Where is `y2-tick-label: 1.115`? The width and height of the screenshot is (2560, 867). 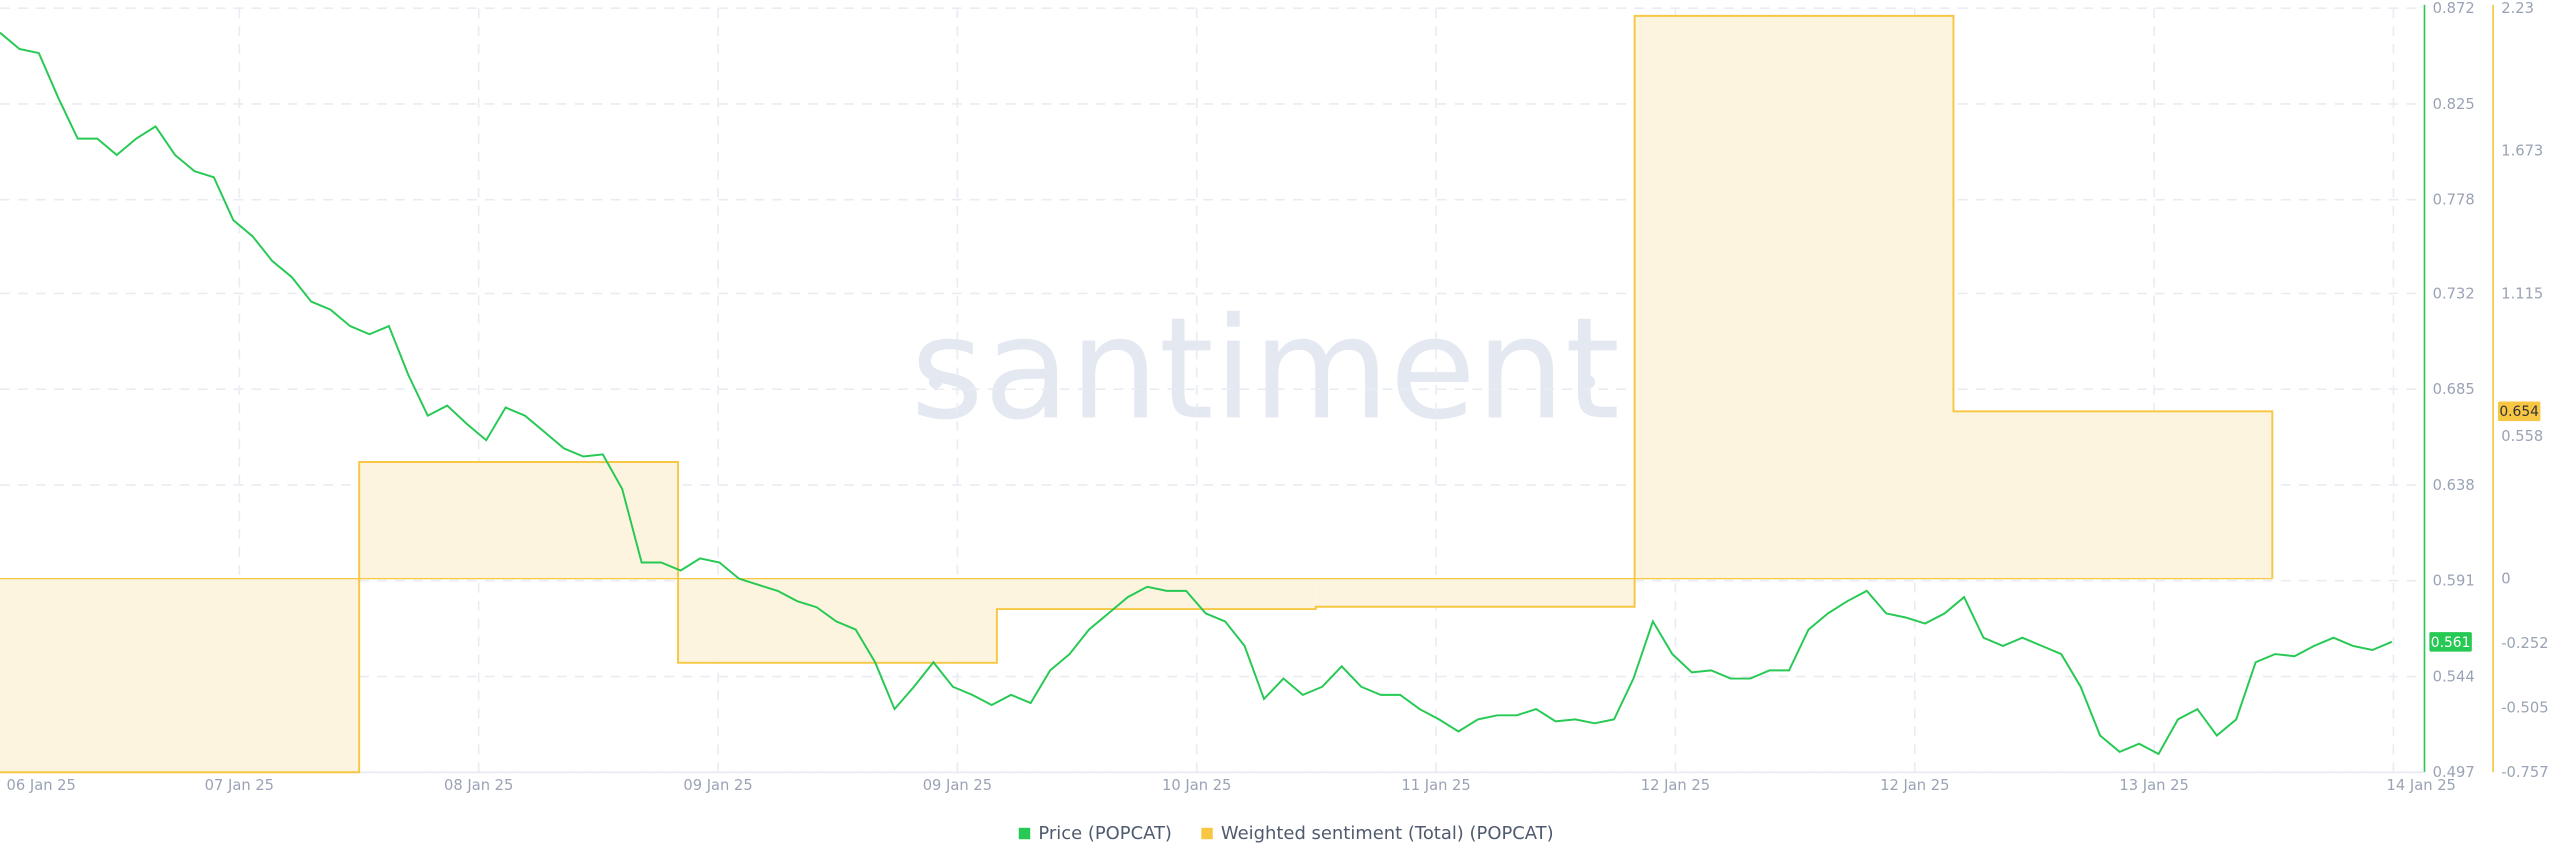
y2-tick-label: 1.115 is located at coordinates (2522, 293).